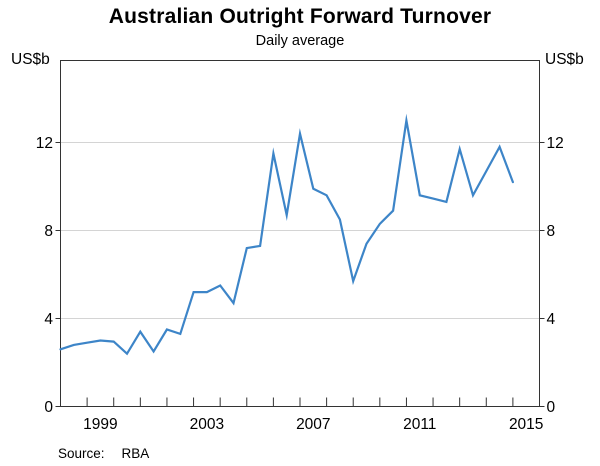 The height and width of the screenshot is (466, 600). I want to click on y-tick-label-right: 4, so click(551, 319).